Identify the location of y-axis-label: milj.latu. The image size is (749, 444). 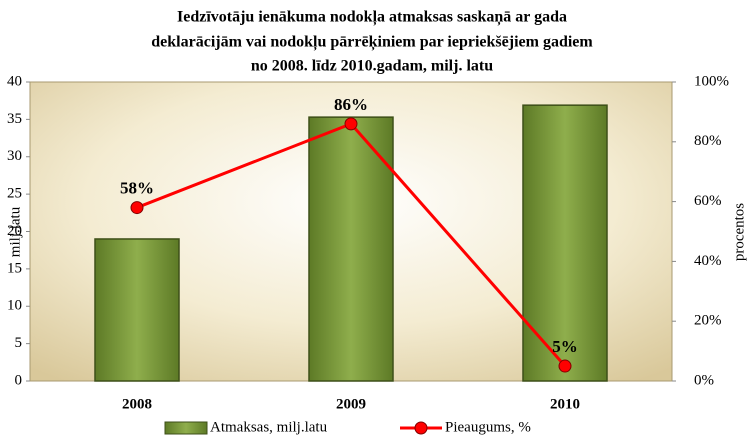
(15, 231).